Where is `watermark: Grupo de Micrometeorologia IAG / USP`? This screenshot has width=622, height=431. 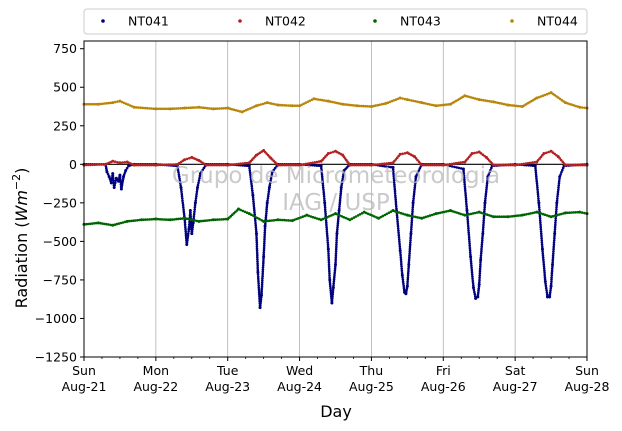 watermark: Grupo de Micrometeorologia IAG / USP is located at coordinates (336, 189).